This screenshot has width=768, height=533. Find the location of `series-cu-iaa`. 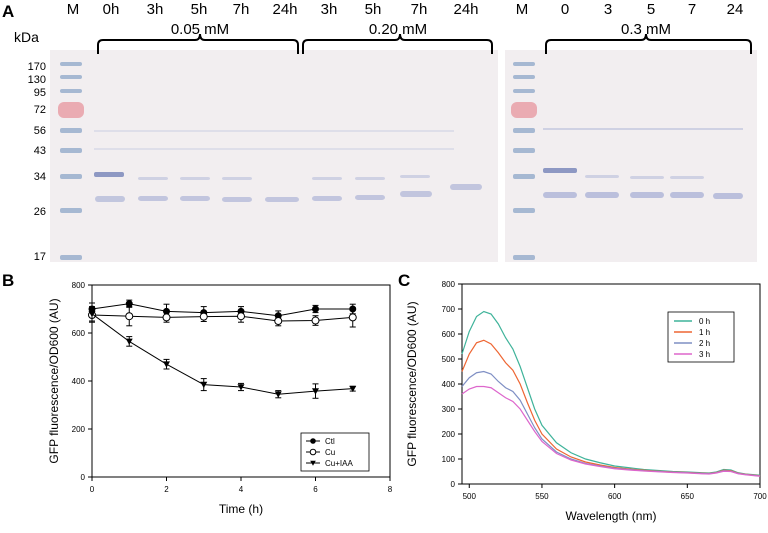

series-cu-iaa is located at coordinates (222, 352).